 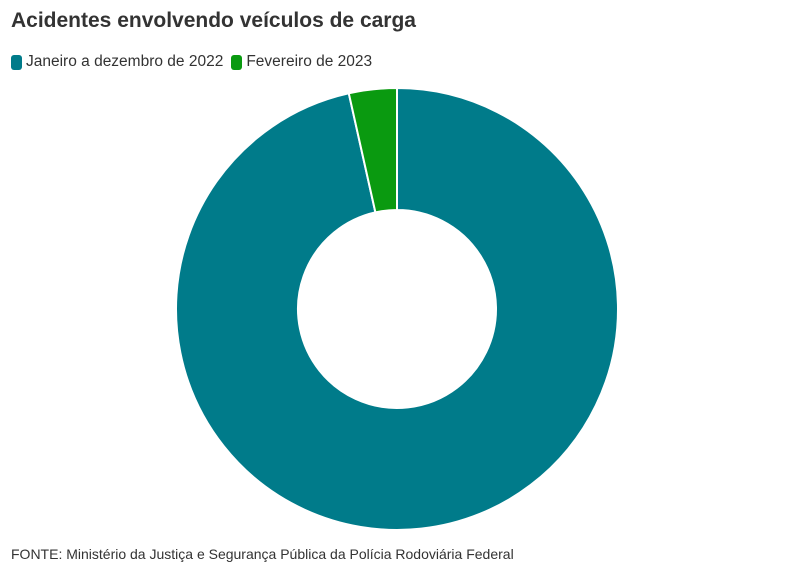 What do you see at coordinates (309, 61) in the screenshot?
I see `legend-label-2023: Fevereiro de 2023` at bounding box center [309, 61].